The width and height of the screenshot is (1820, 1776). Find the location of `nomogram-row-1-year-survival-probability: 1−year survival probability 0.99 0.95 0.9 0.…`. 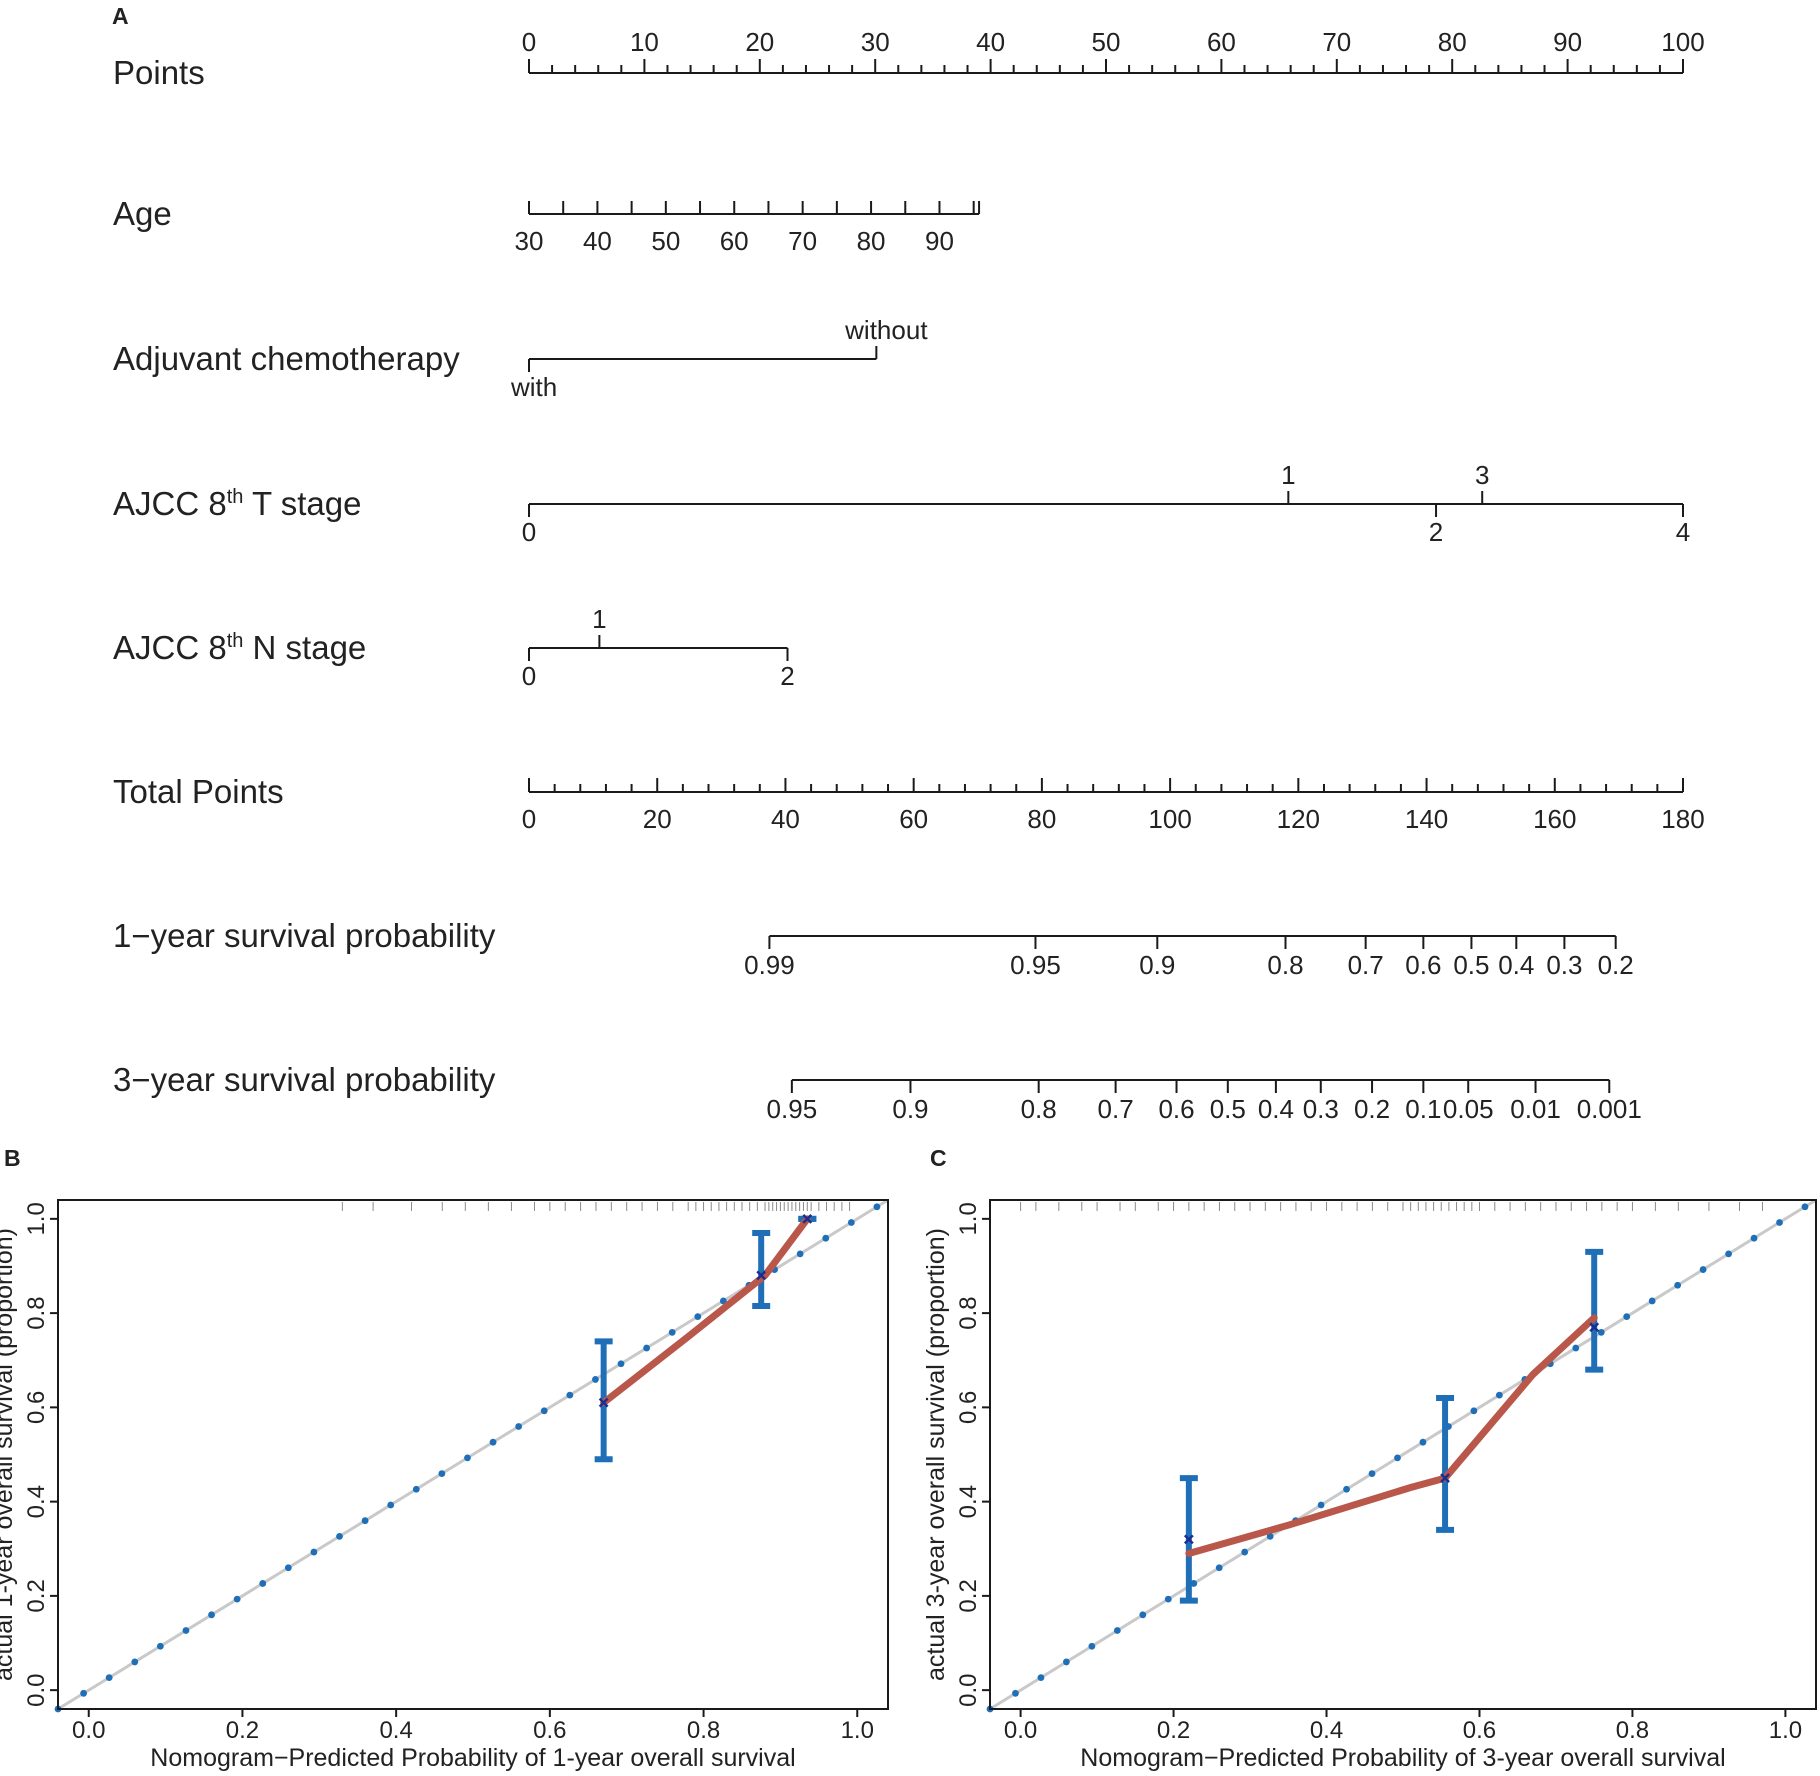

nomogram-row-1-year-survival-probability: 1−year survival probability 0.99 0.95 0.9 0.… is located at coordinates (873, 948).